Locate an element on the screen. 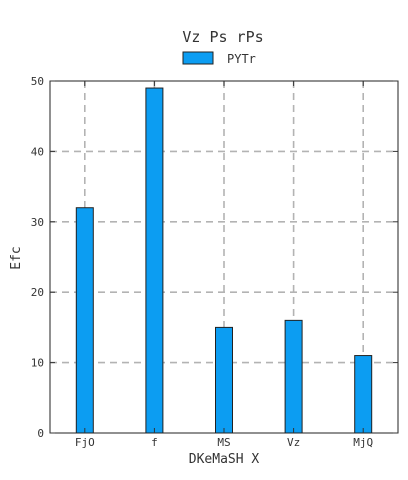 This screenshot has width=408, height=480. y-tick-label: 30 is located at coordinates (37, 222).